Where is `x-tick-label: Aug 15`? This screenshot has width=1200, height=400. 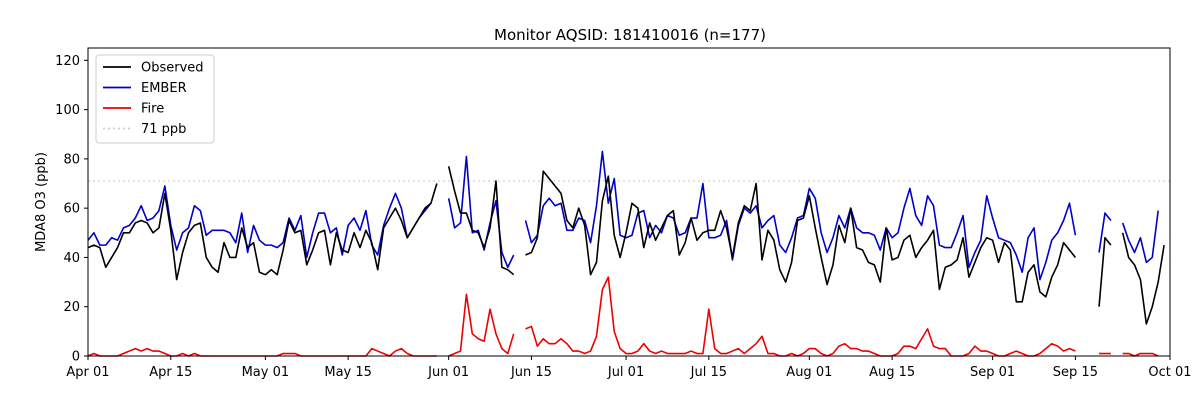 x-tick-label: Aug 15 is located at coordinates (892, 372).